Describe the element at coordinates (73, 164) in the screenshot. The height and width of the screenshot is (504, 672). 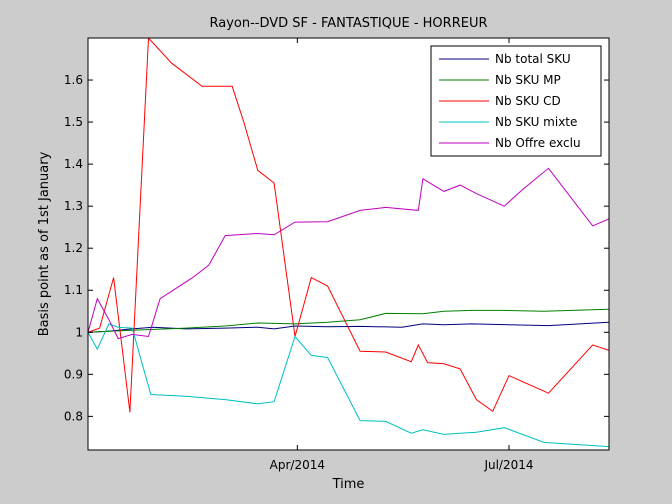
I see `y-tick-label: 1.4` at that location.